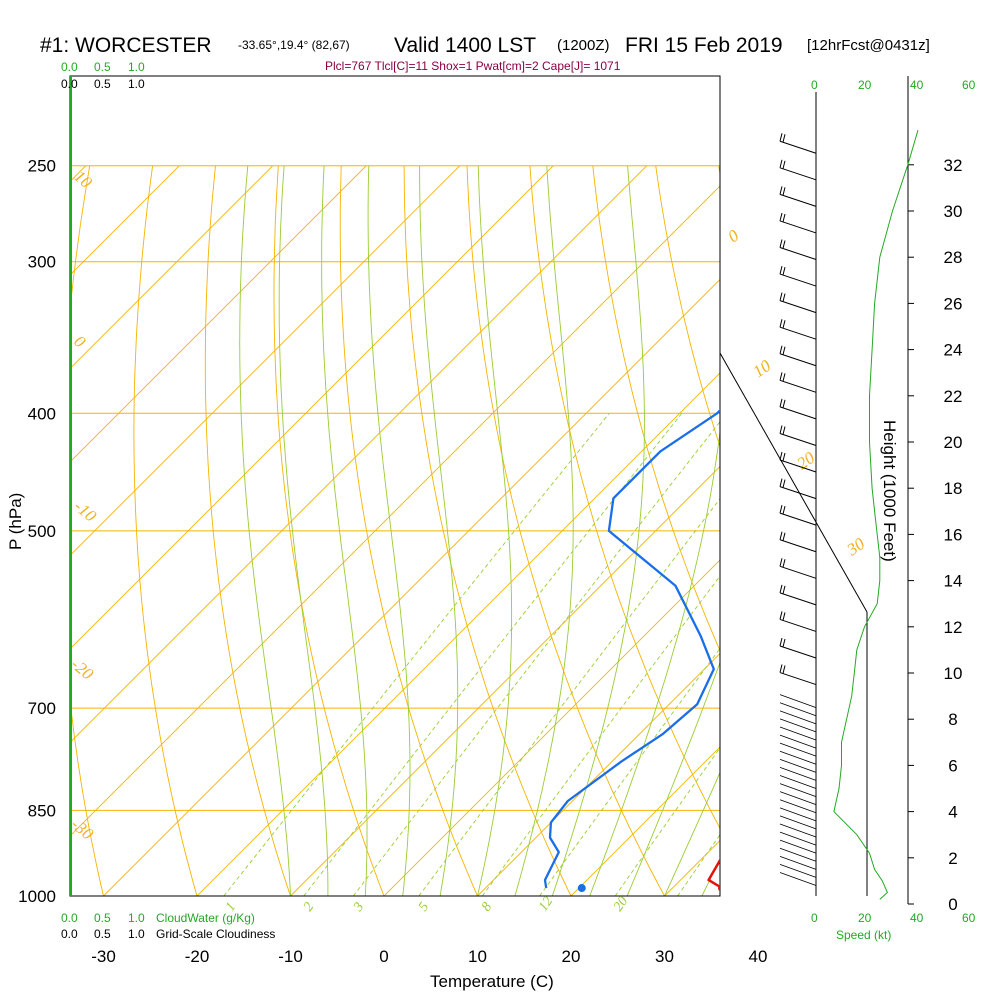 This screenshot has width=1000, height=1000. I want to click on speed-top-1: 20, so click(865, 85).